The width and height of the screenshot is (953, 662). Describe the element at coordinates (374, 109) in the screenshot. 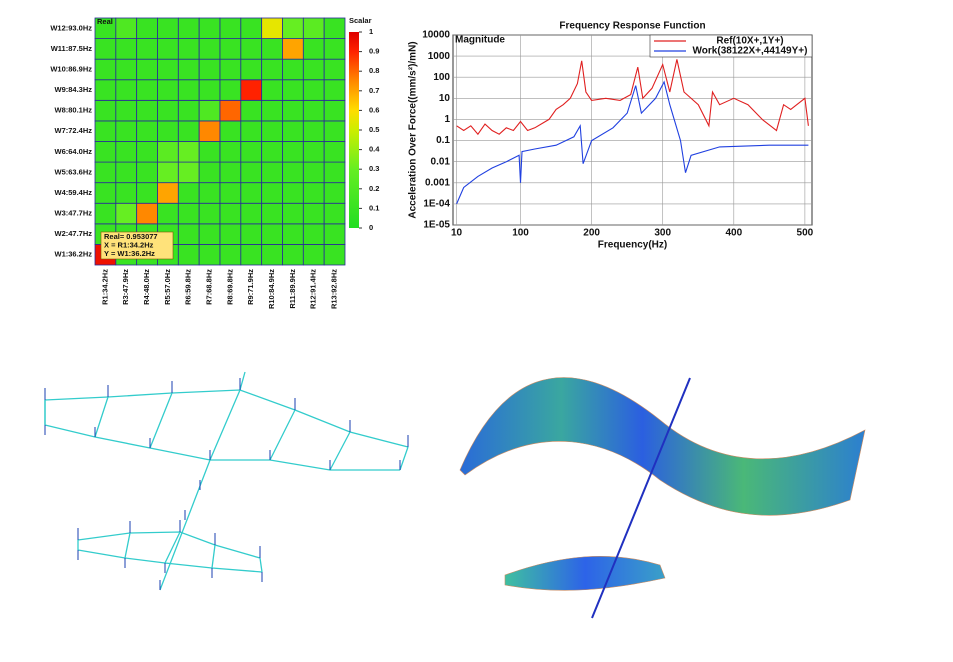

I see `colorbar-tick-label: 0.6` at that location.